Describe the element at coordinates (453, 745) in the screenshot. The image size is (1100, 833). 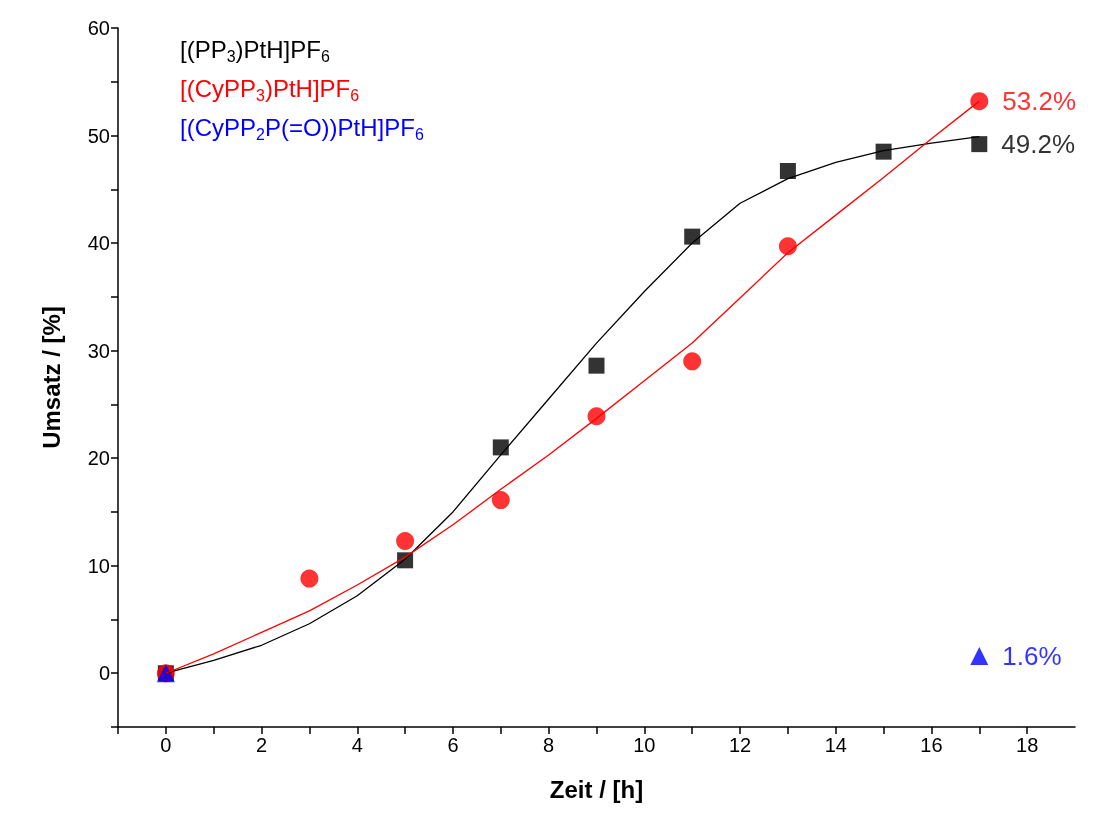
I see `x-tick-label: 6` at that location.